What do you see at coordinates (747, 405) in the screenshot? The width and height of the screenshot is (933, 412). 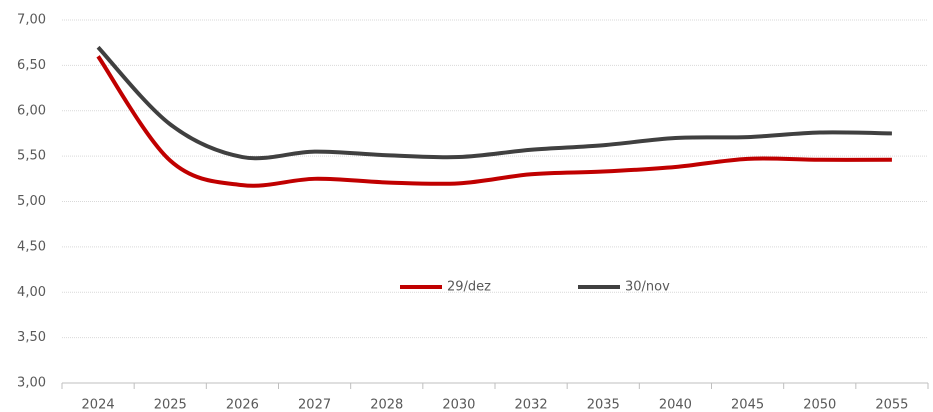 I see `x-tick-label: 2045` at bounding box center [747, 405].